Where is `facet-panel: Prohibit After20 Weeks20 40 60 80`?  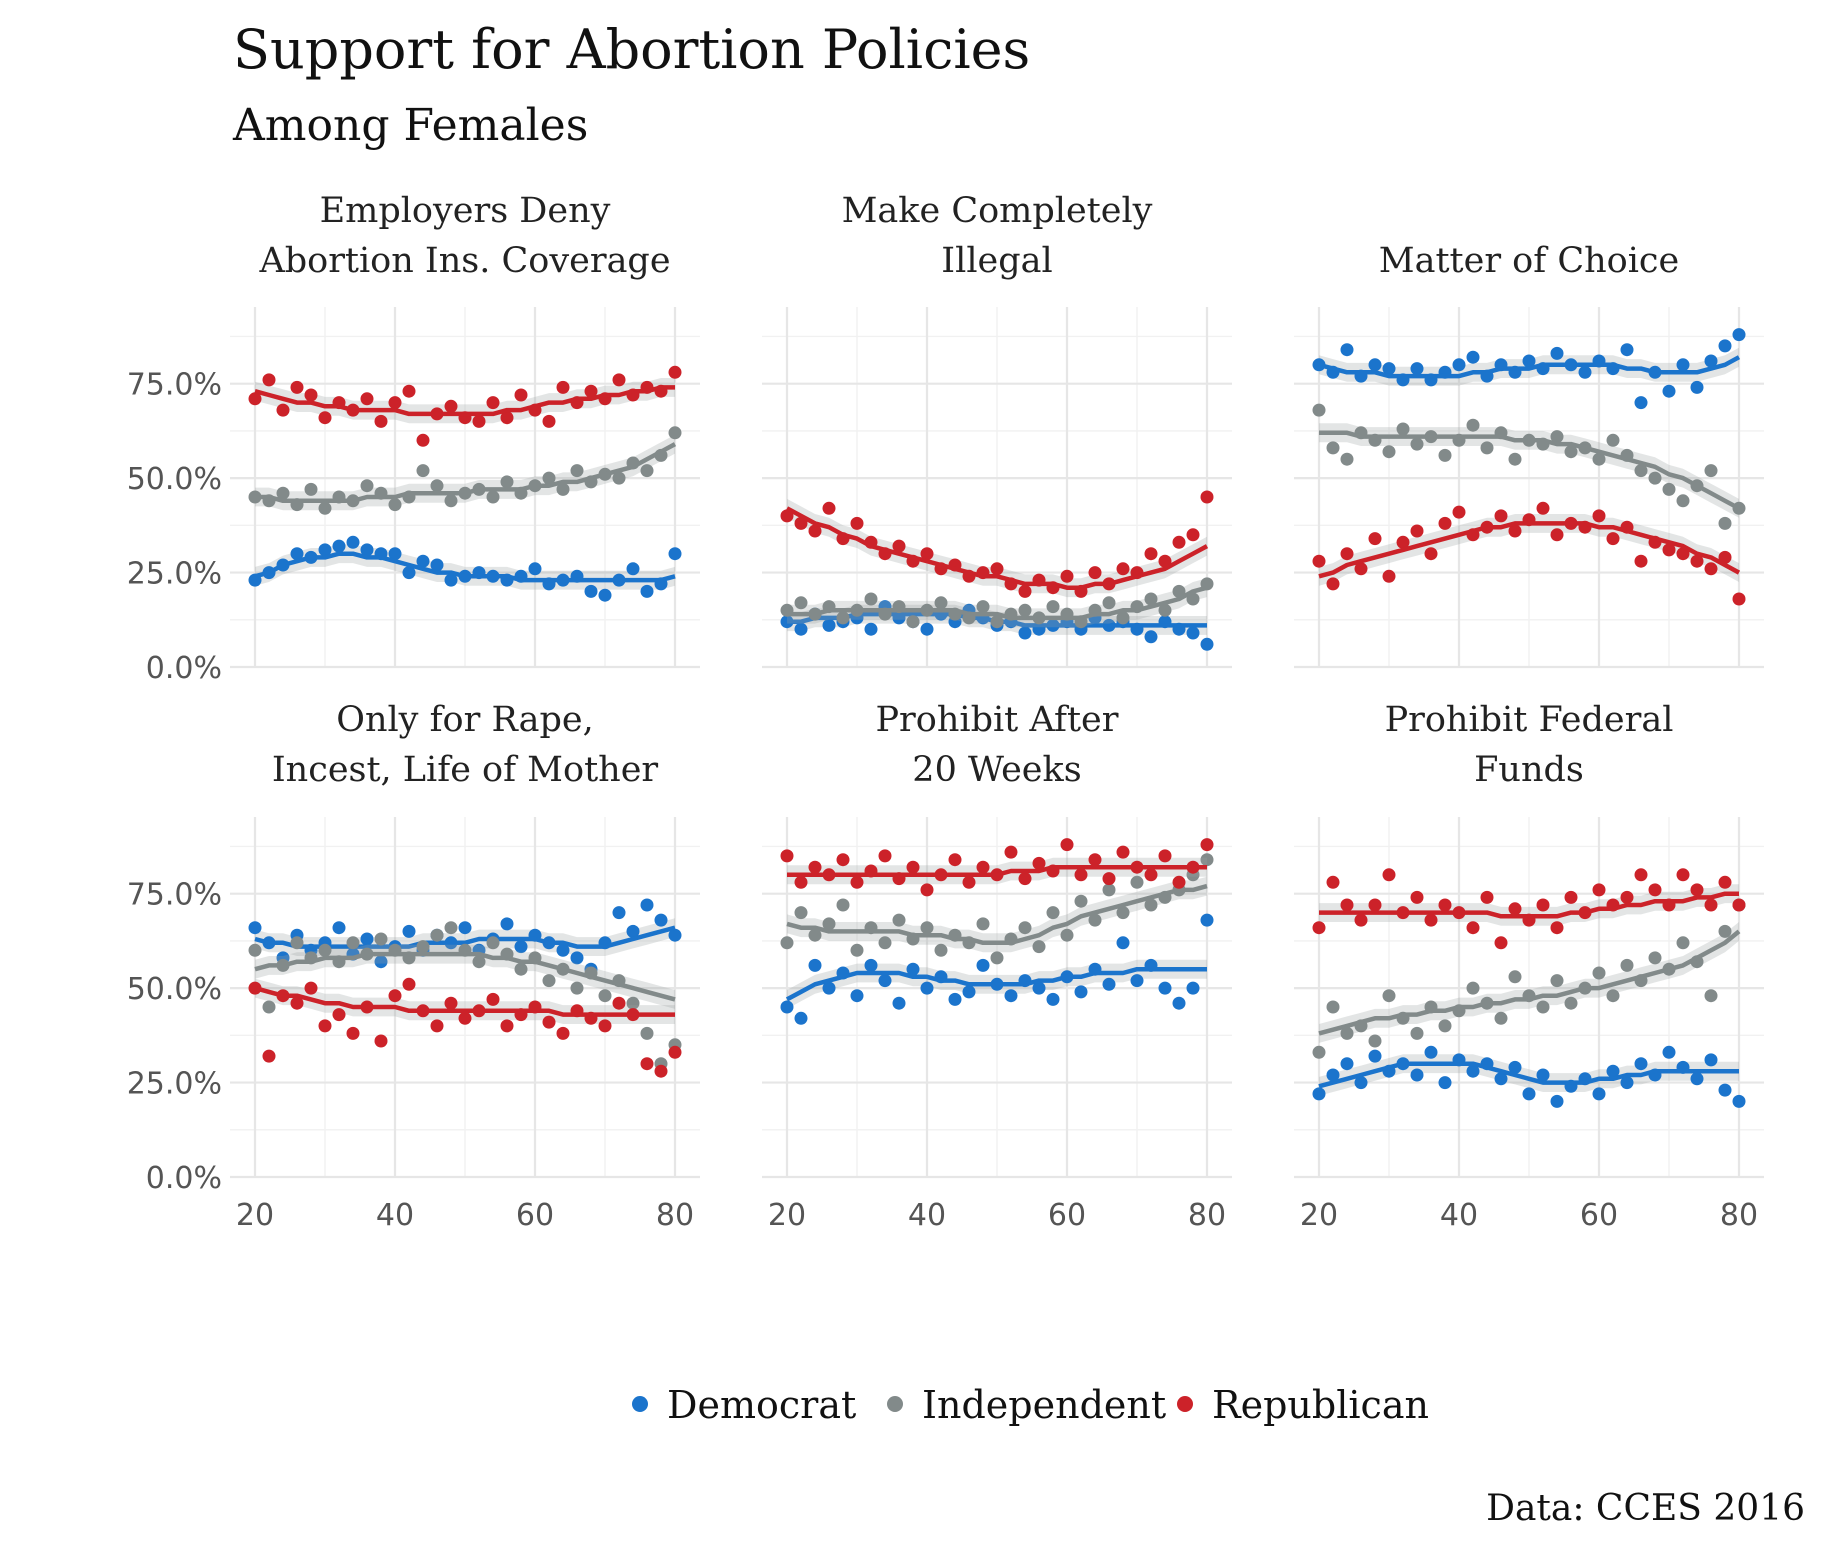 facet-panel: Prohibit After20 Weeks20 40 60 80 is located at coordinates (997, 966).